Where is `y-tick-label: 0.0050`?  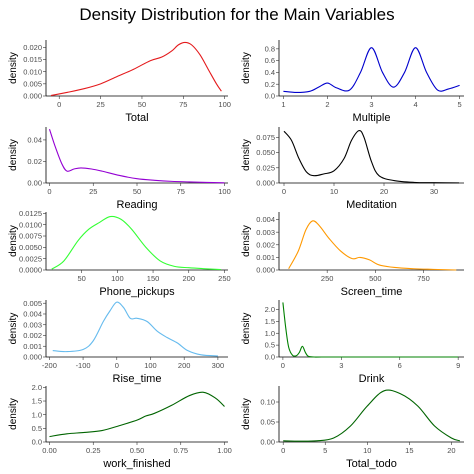 y-tick-label: 0.0050 is located at coordinates (30, 247).